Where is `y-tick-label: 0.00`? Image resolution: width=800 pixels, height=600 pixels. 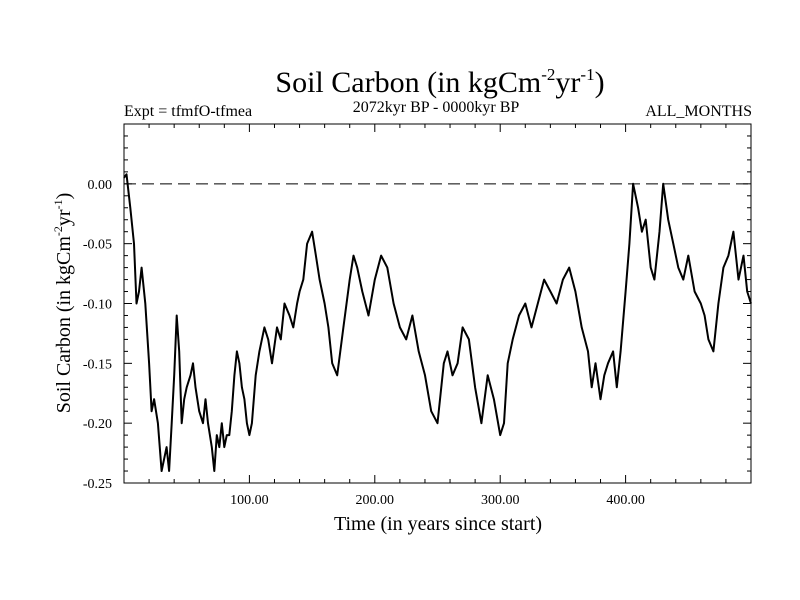
y-tick-label: 0.00 is located at coordinates (100, 185).